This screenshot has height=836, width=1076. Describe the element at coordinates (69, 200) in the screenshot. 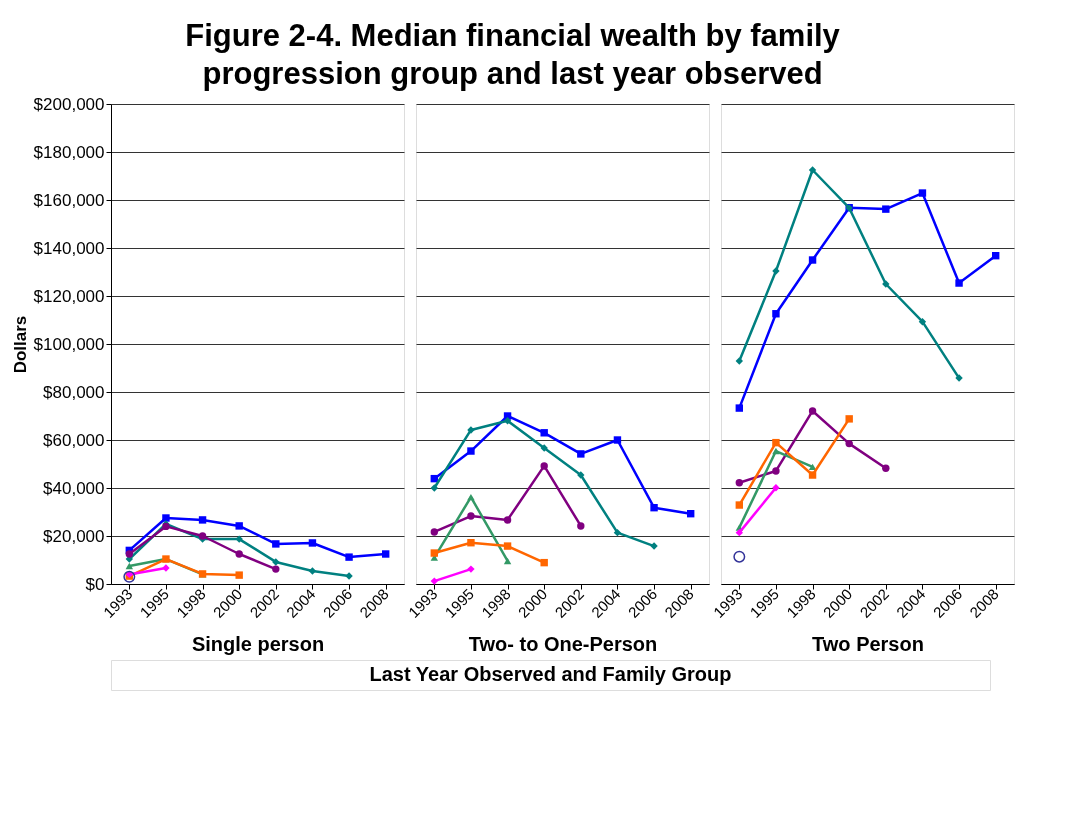

I see `y-tick-label: $160,000` at that location.